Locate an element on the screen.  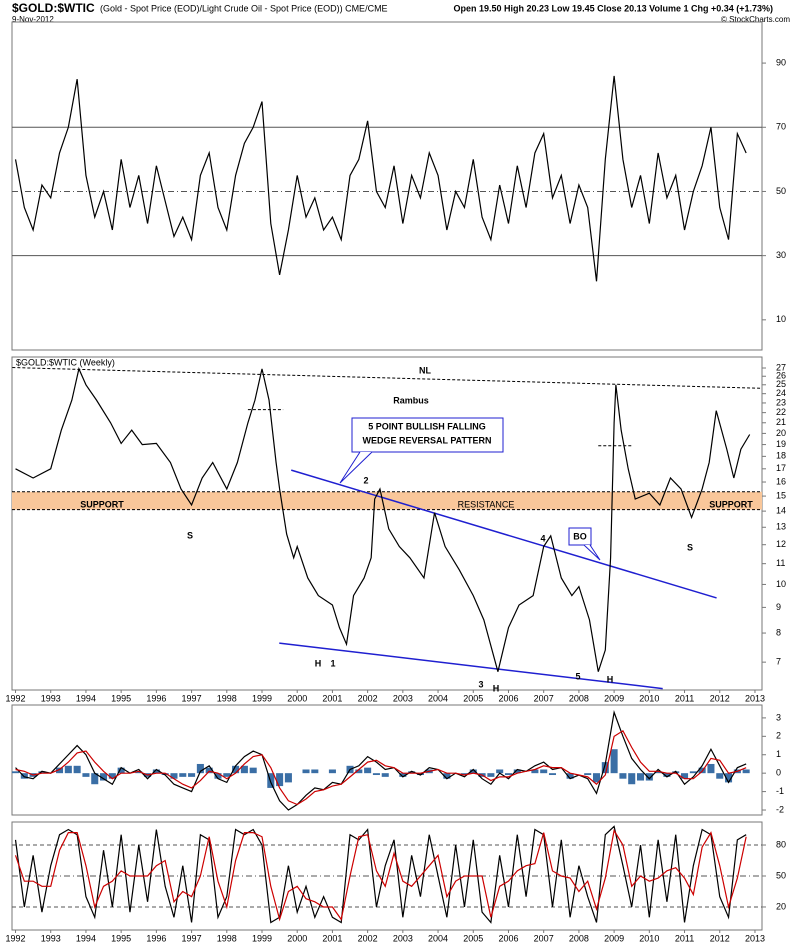
y-tick-label: 3 is located at coordinates (778, 717).